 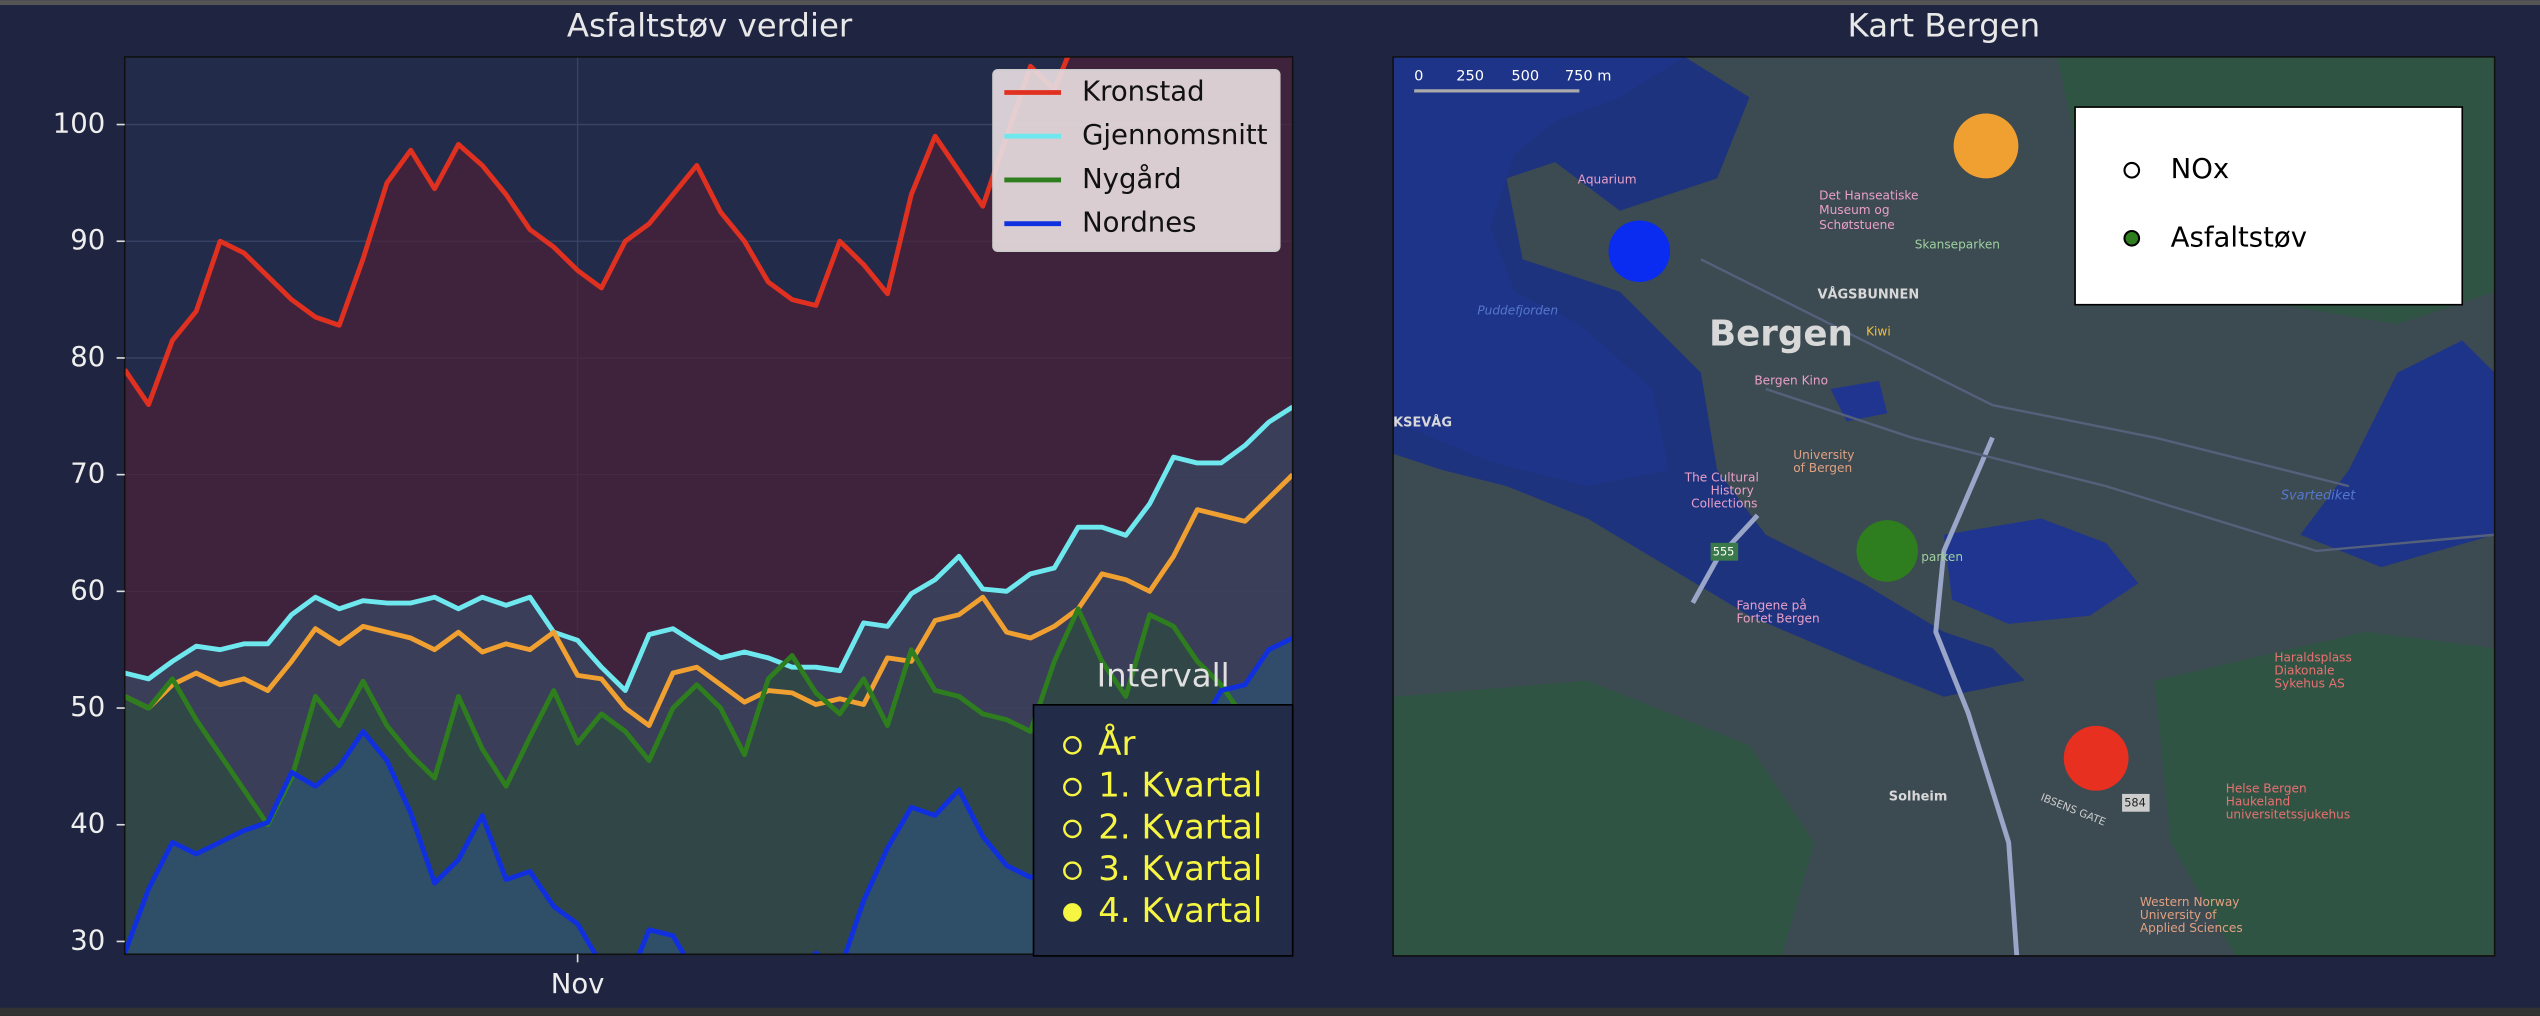 I want to click on radio-label: 2. Kvartal, so click(x=1180, y=827).